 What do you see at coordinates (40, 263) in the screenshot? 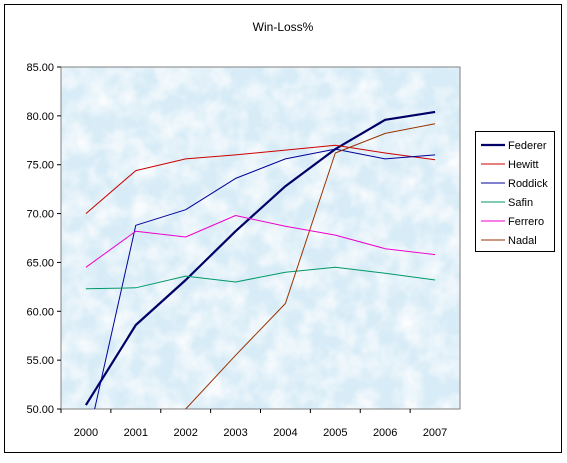
I see `y-tick-label: 65.00` at bounding box center [40, 263].